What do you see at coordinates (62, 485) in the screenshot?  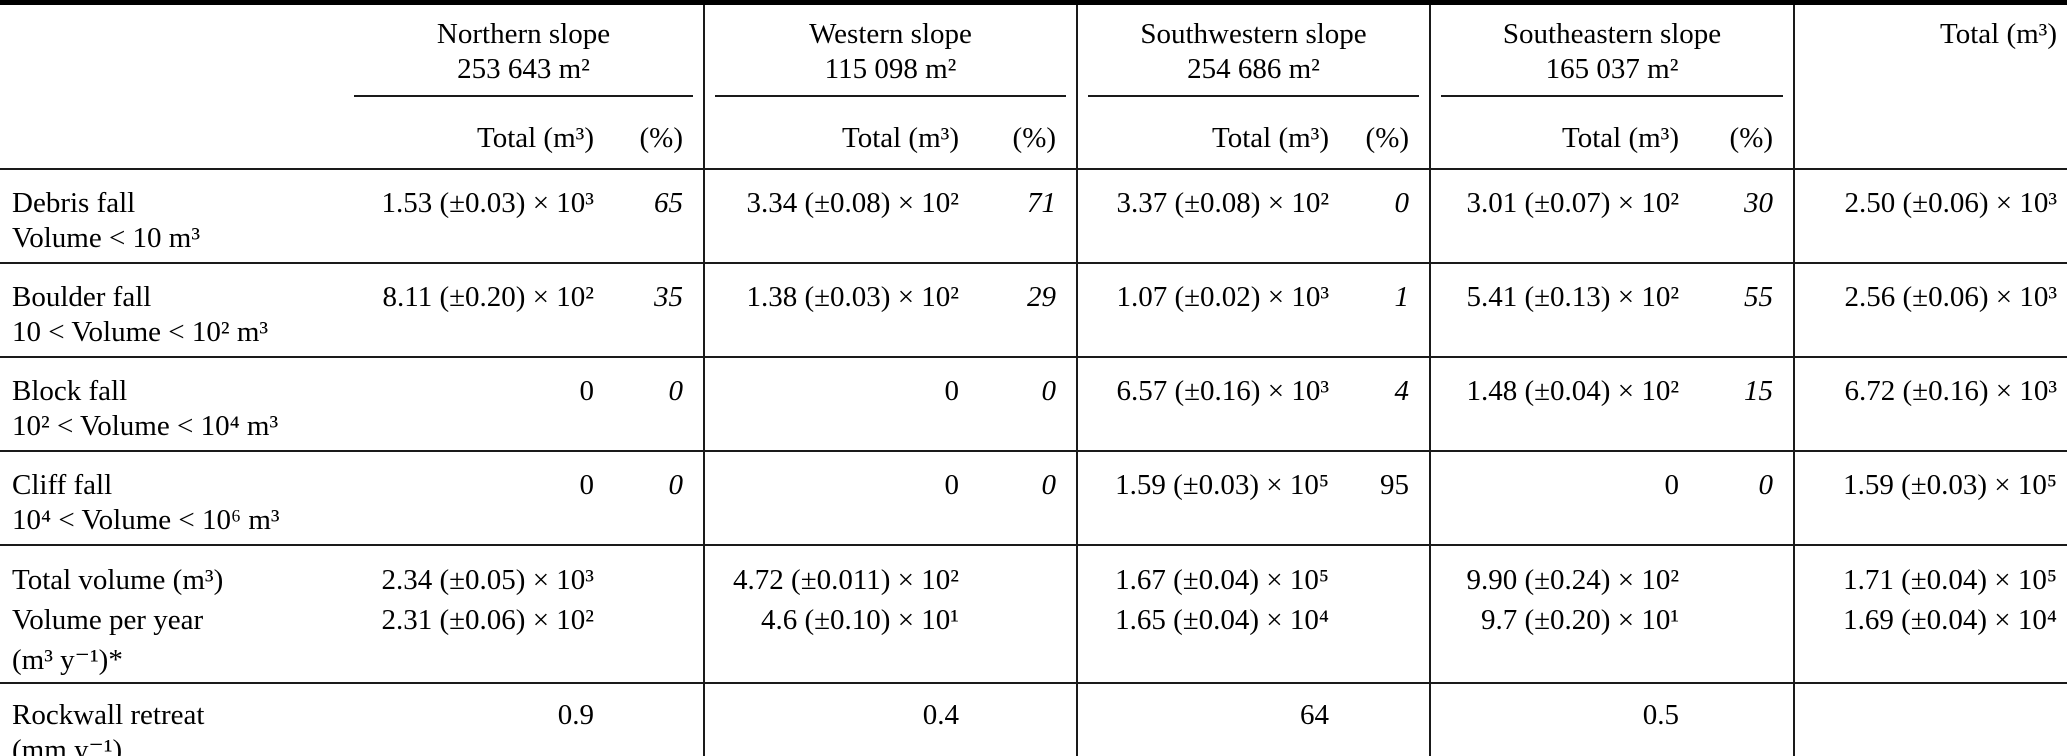 I see `row-label: Cliff fall` at bounding box center [62, 485].